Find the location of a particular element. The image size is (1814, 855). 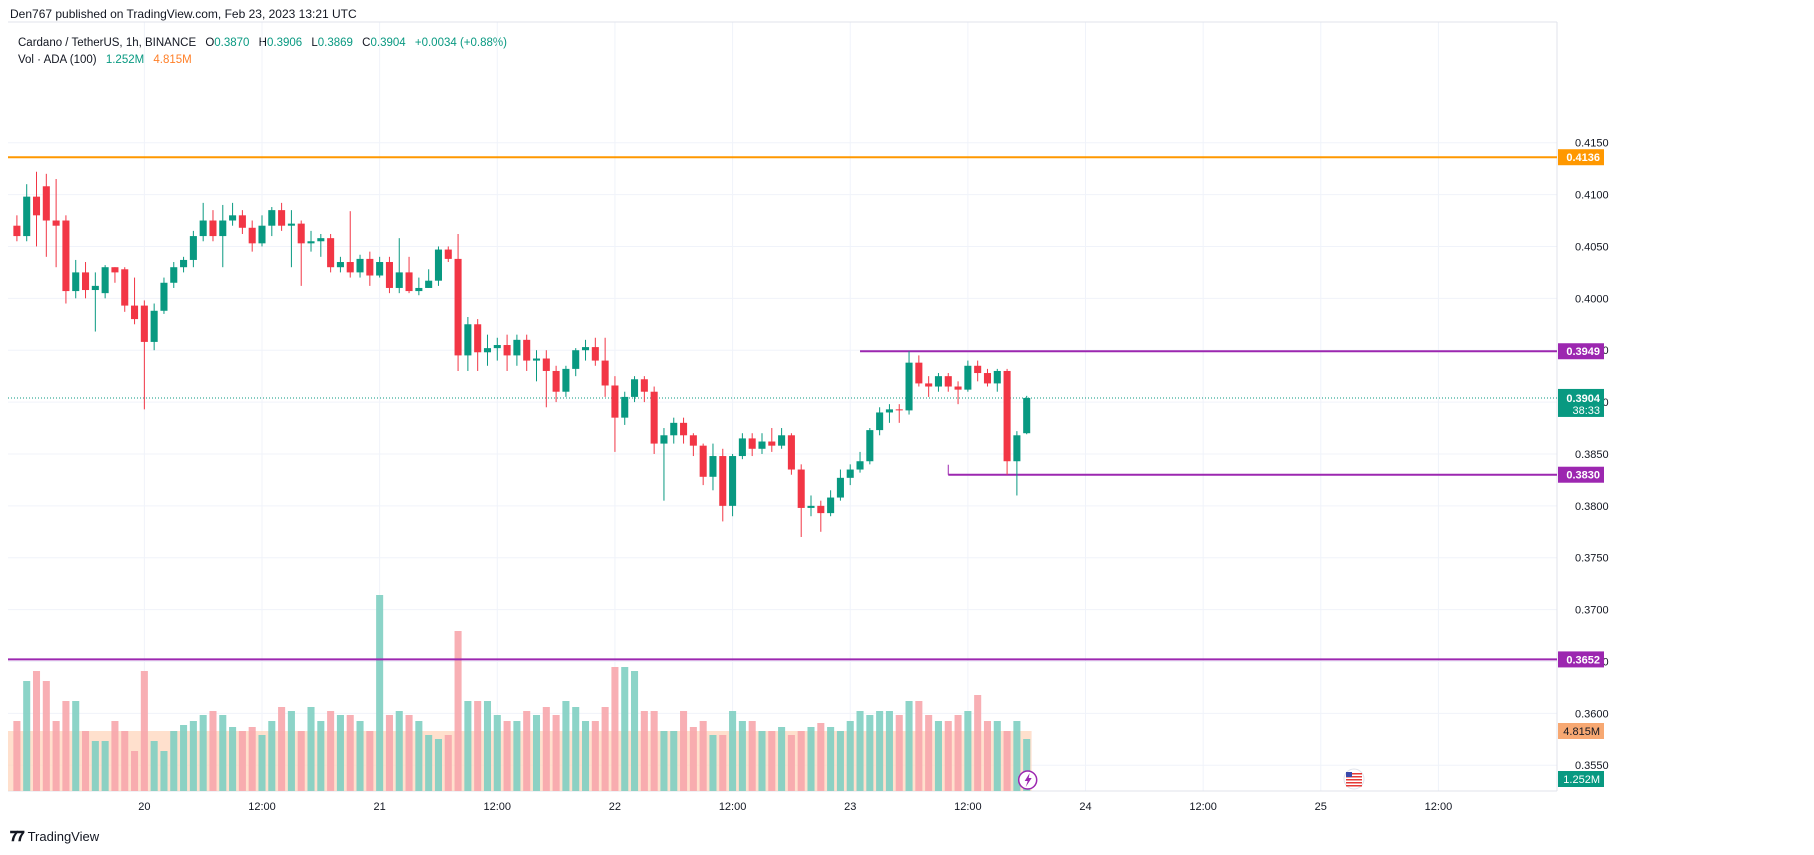

tradingview-footer: 𝟕𝟕 TradingView is located at coordinates (54, 836).